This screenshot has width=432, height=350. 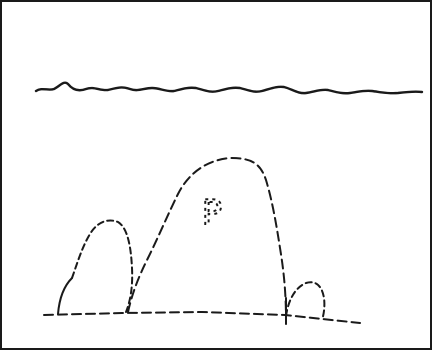 I want to click on dotted-letter-svg: P, so click(x=212, y=213).